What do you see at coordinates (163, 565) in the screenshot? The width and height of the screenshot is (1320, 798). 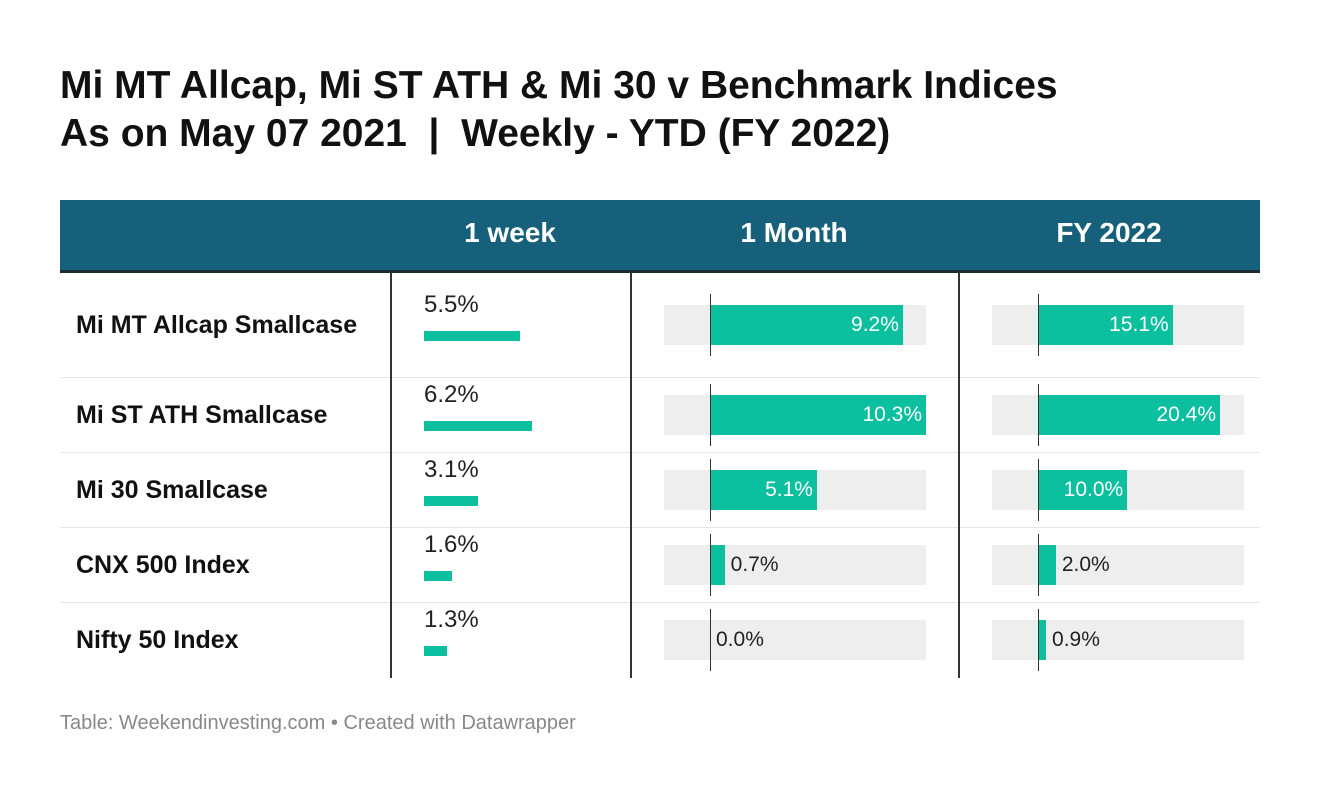 I see `row-label: CNX 500 Index` at bounding box center [163, 565].